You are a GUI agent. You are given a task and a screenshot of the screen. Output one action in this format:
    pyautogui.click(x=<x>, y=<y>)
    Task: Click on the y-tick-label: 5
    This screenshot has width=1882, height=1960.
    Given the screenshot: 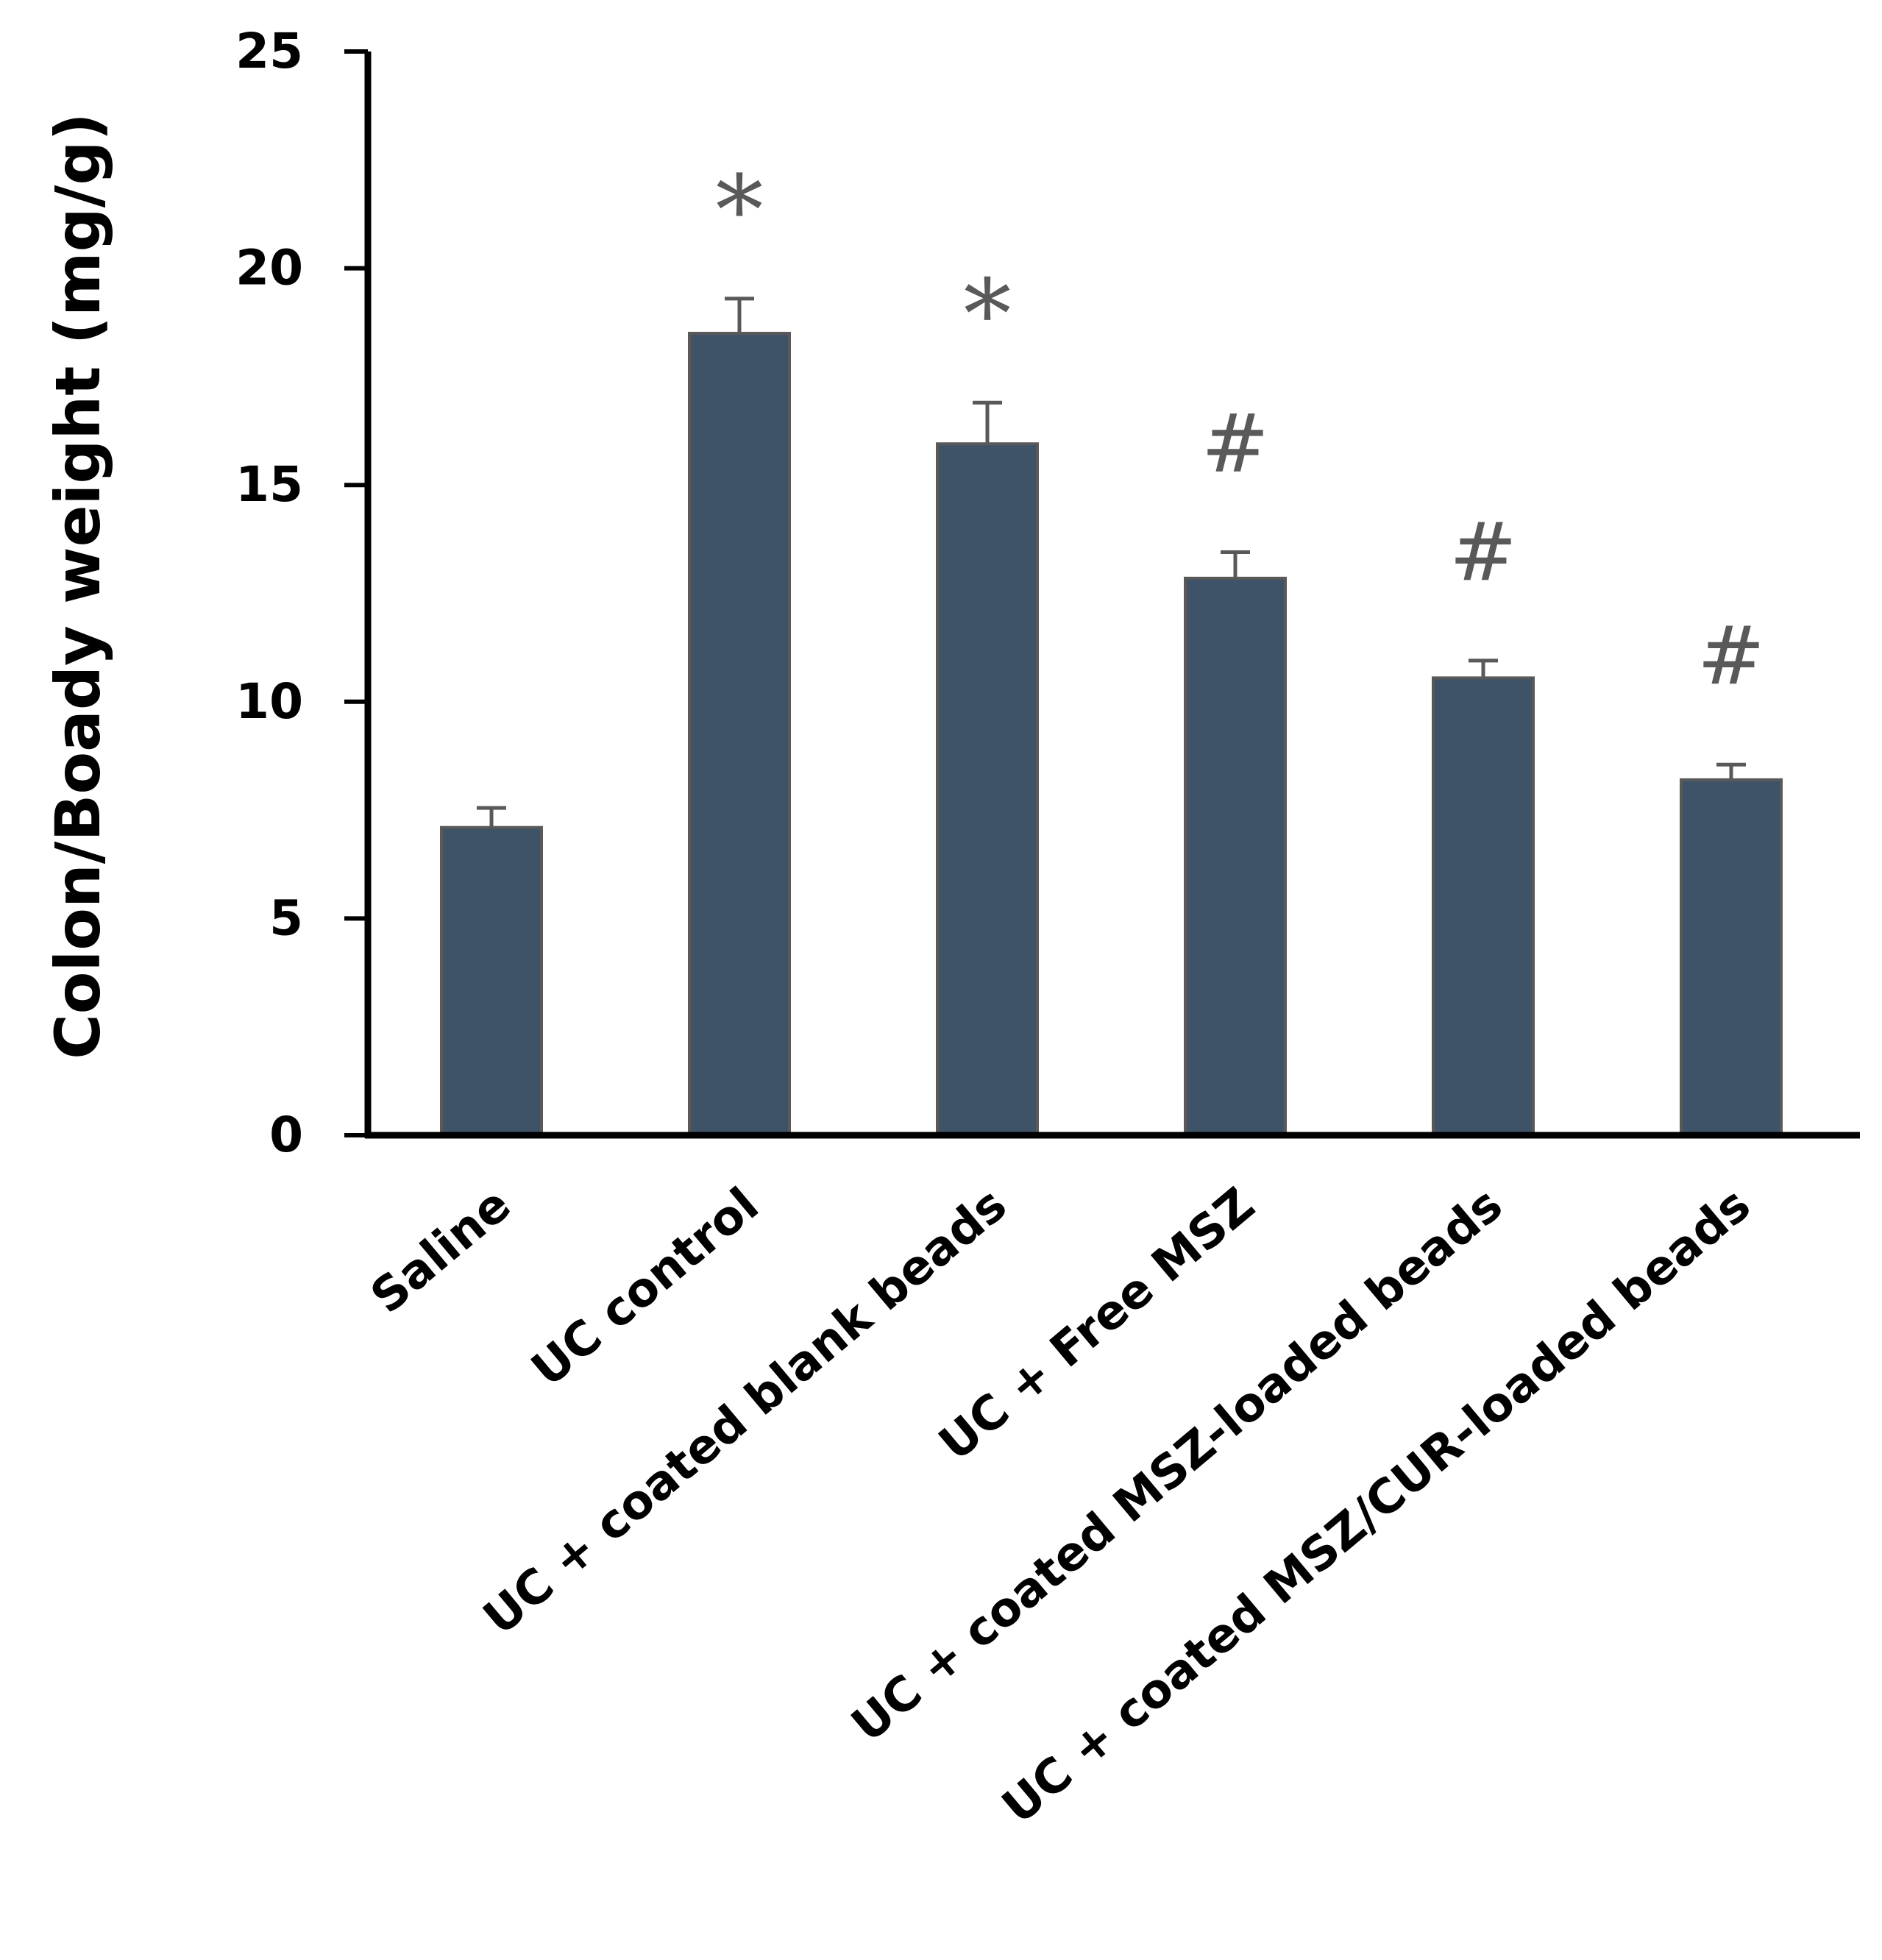 What is the action you would take?
    pyautogui.click(x=286, y=918)
    